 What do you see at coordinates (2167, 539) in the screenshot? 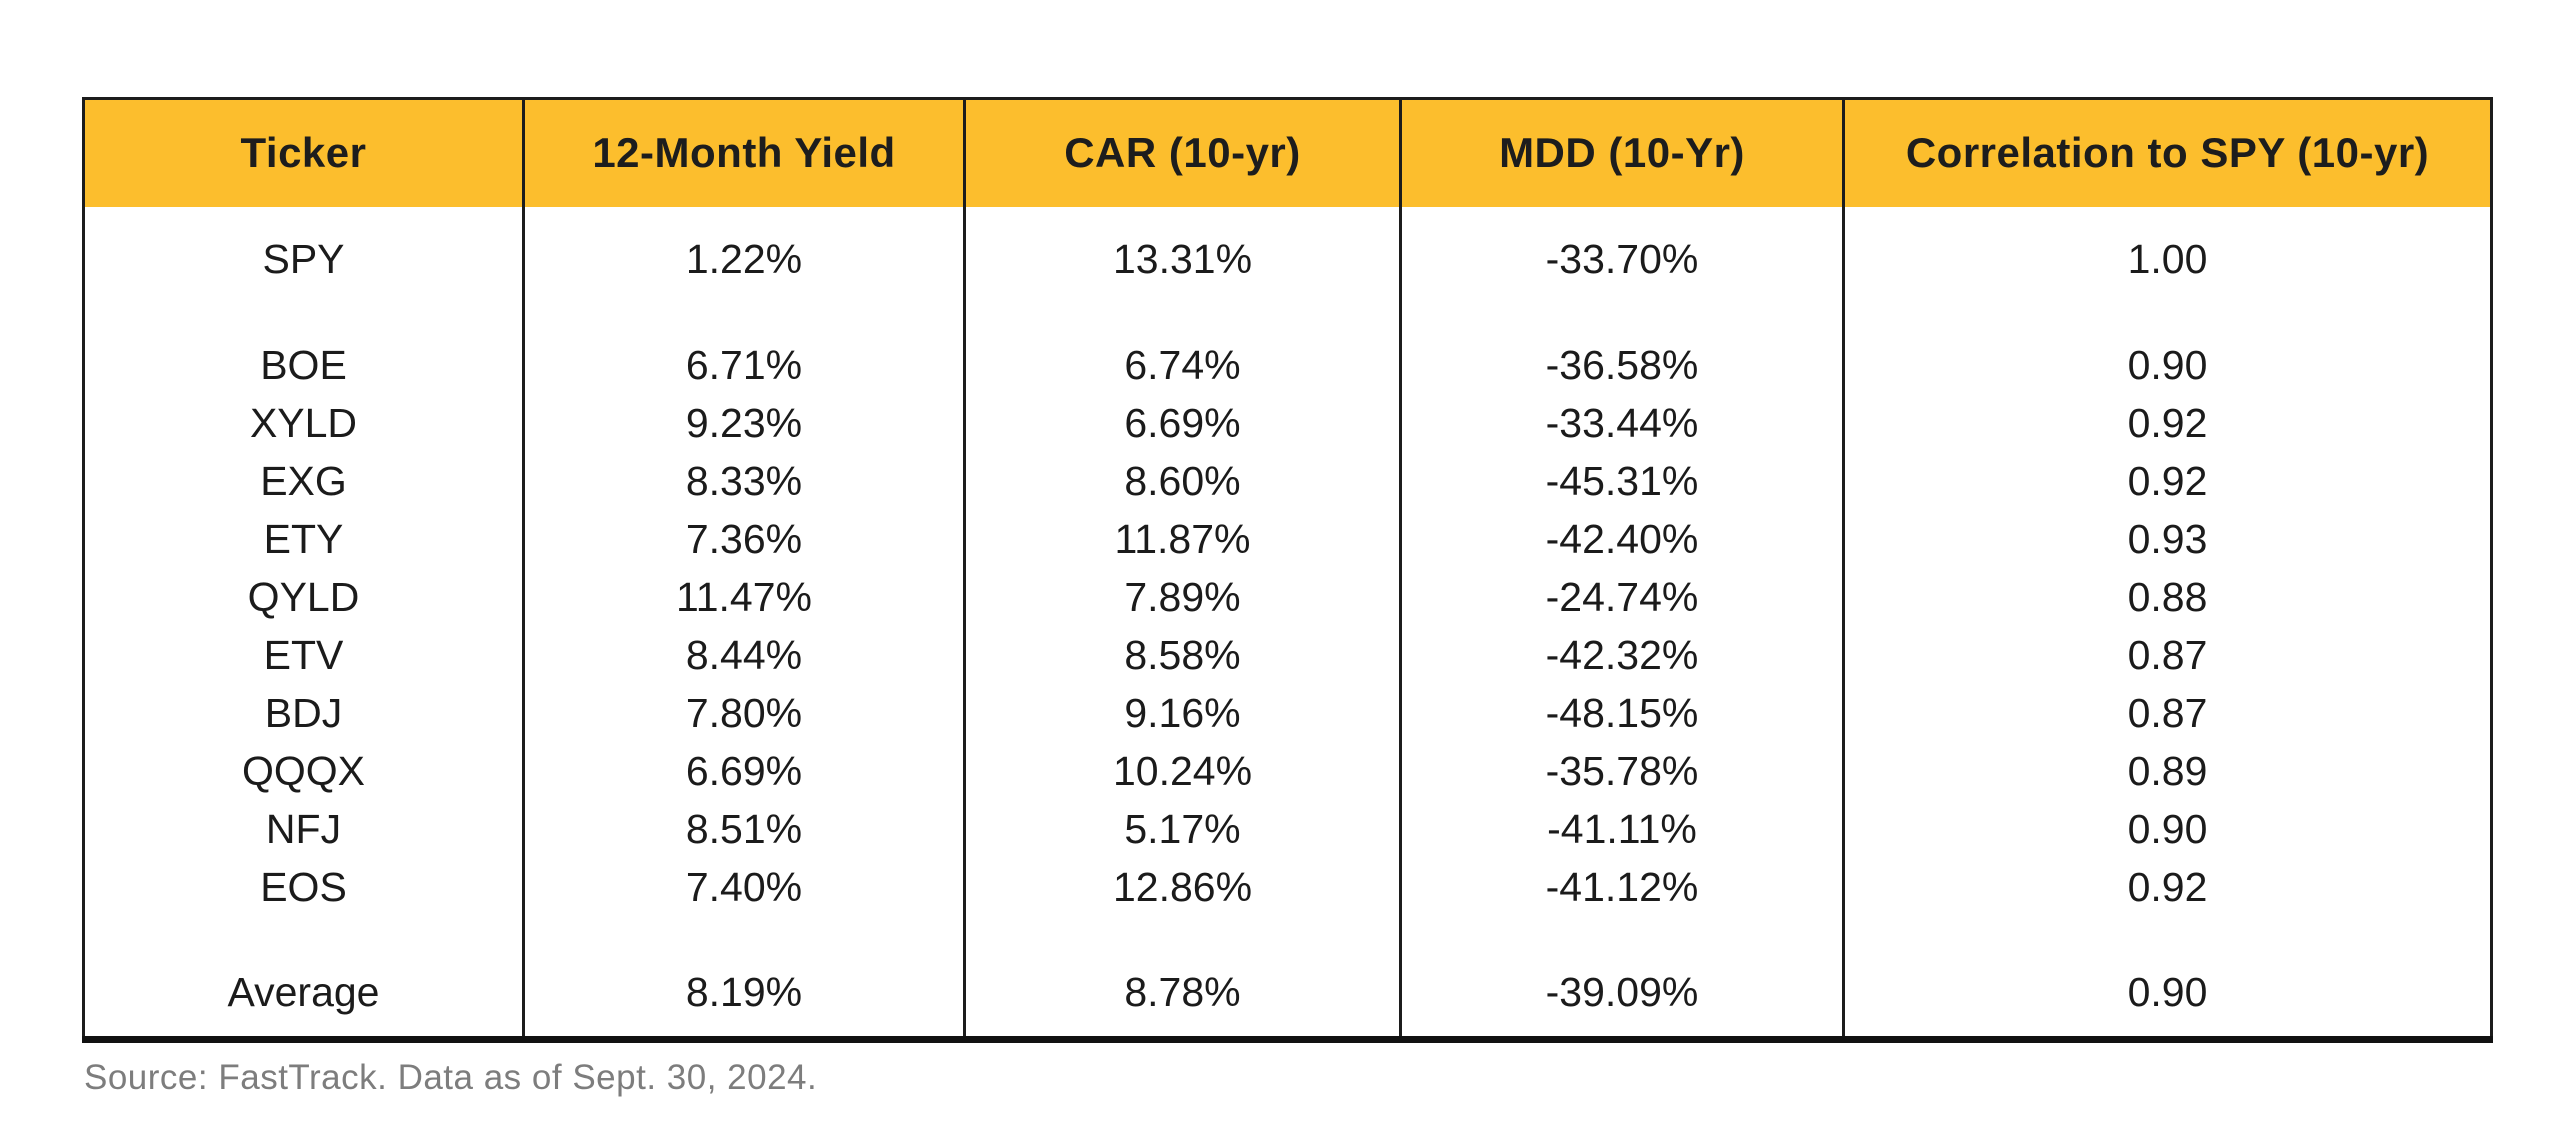
I see `cell-correlation: 0.93` at bounding box center [2167, 539].